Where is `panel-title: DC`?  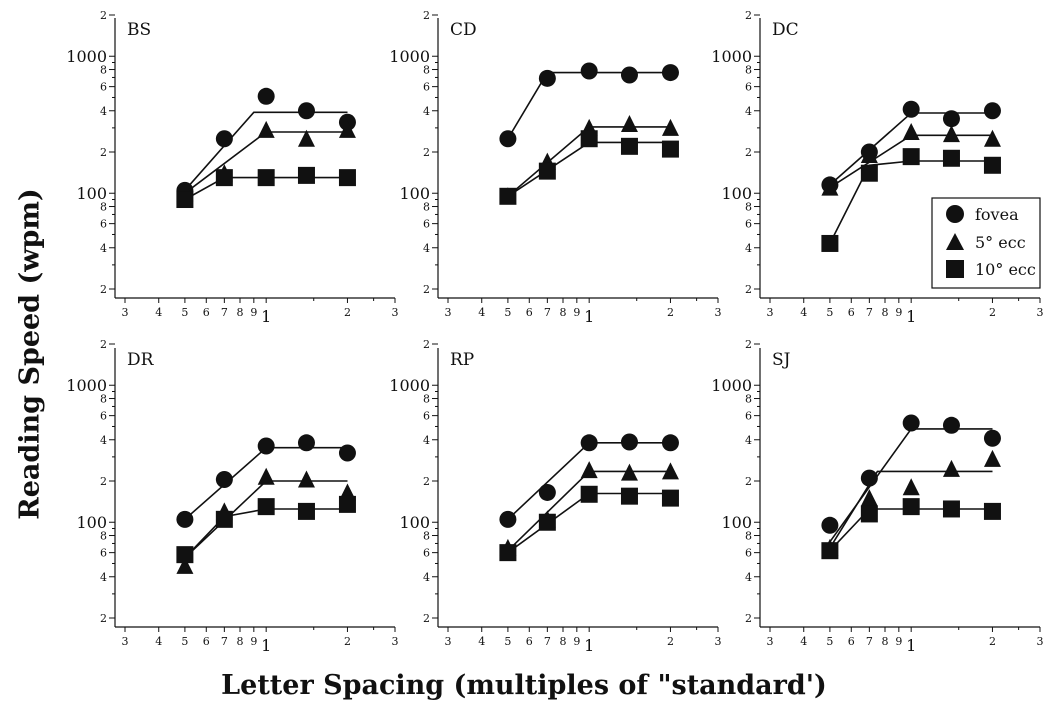 panel-title: DC is located at coordinates (785, 30).